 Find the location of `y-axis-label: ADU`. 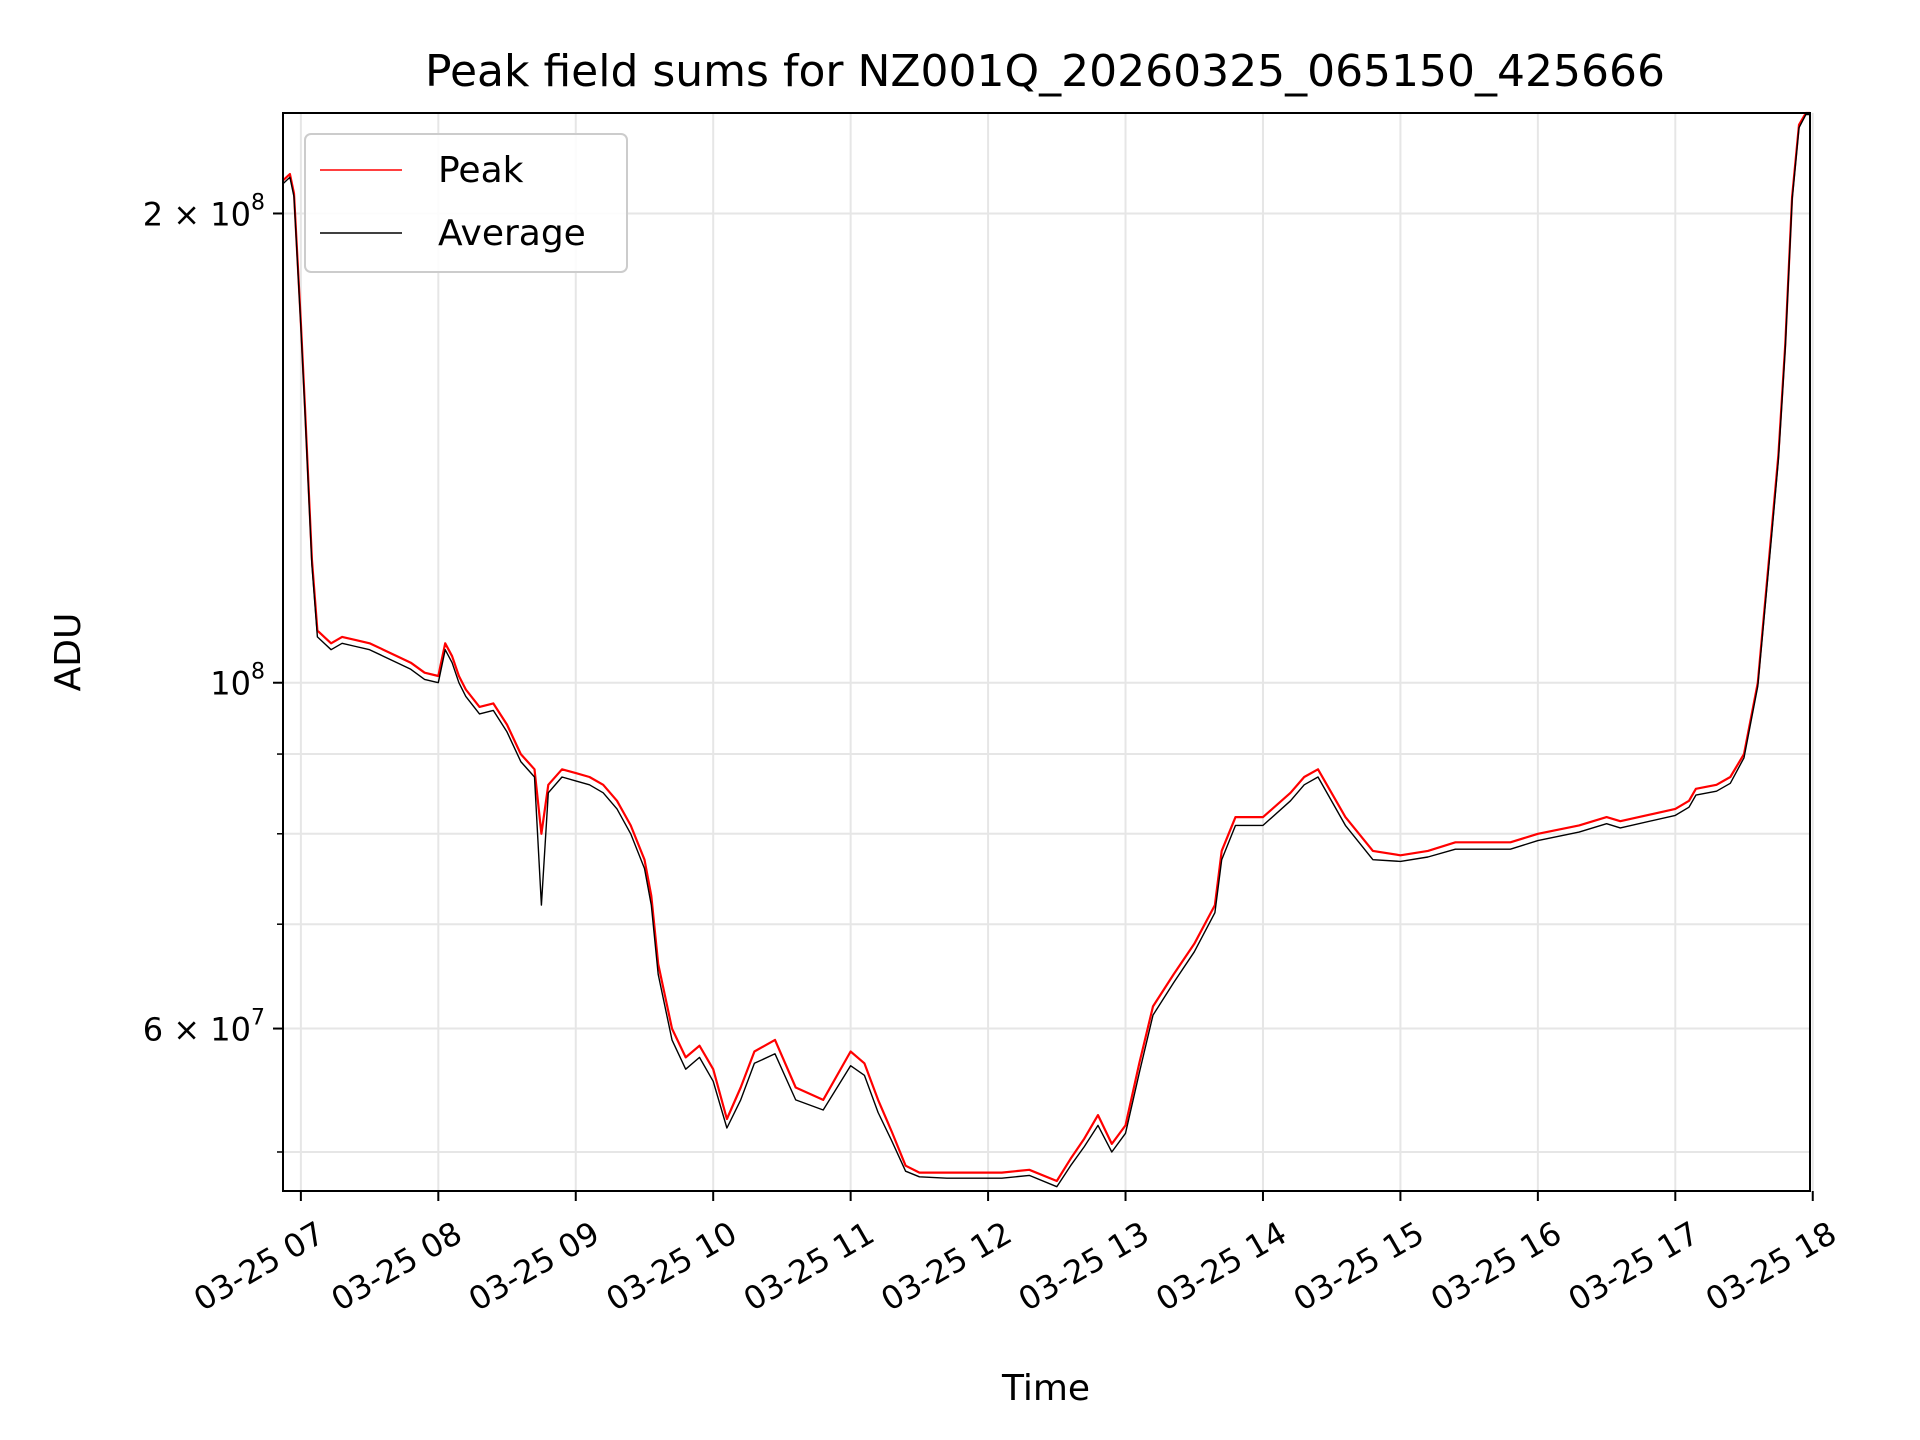

y-axis-label: ADU is located at coordinates (68, 652).